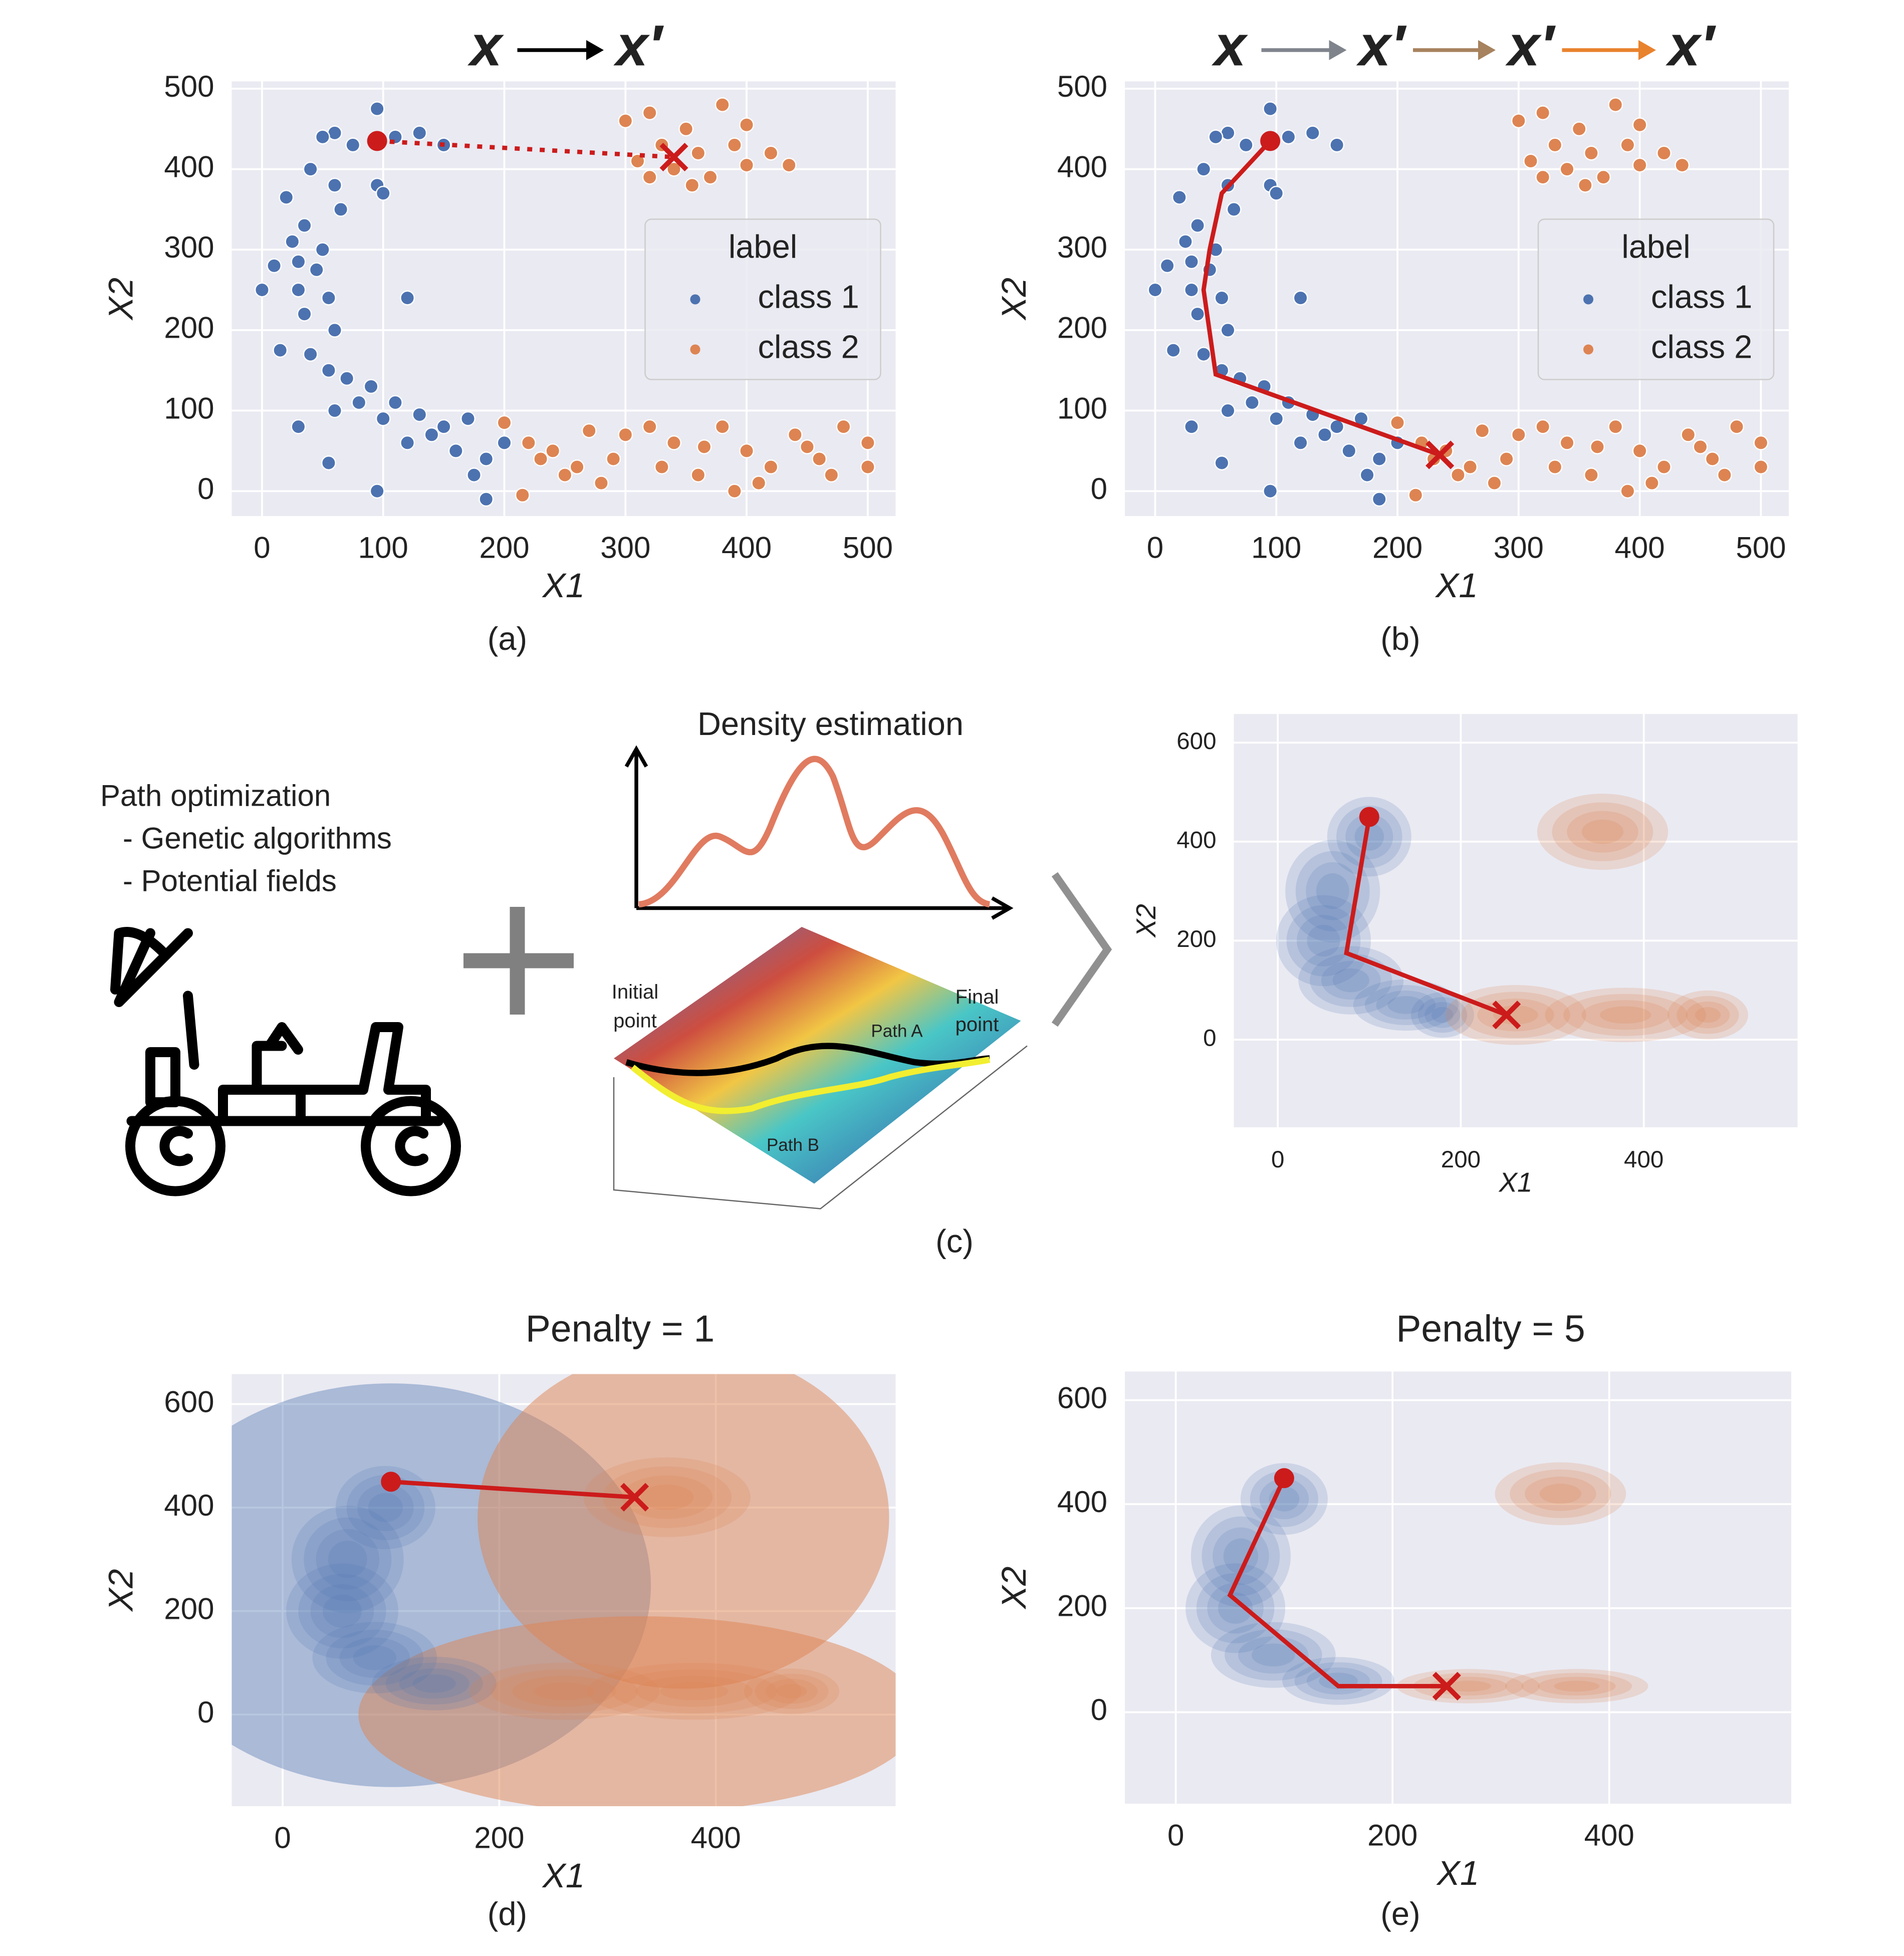 The width and height of the screenshot is (1904, 1956). What do you see at coordinates (763, 246) in the screenshot?
I see `legend-title: label` at bounding box center [763, 246].